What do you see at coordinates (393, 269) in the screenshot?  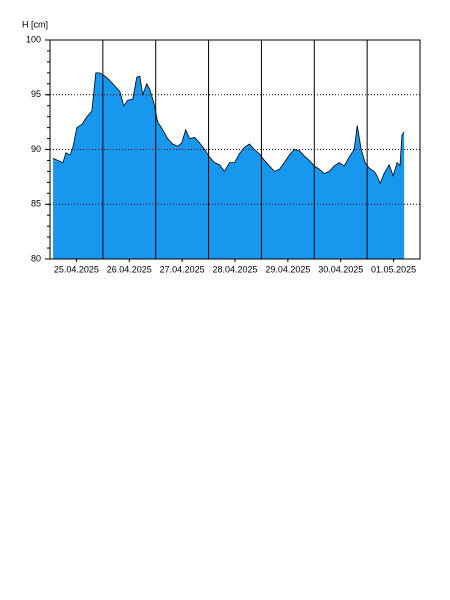 I see `x-tick-label: 01.05.2025` at bounding box center [393, 269].